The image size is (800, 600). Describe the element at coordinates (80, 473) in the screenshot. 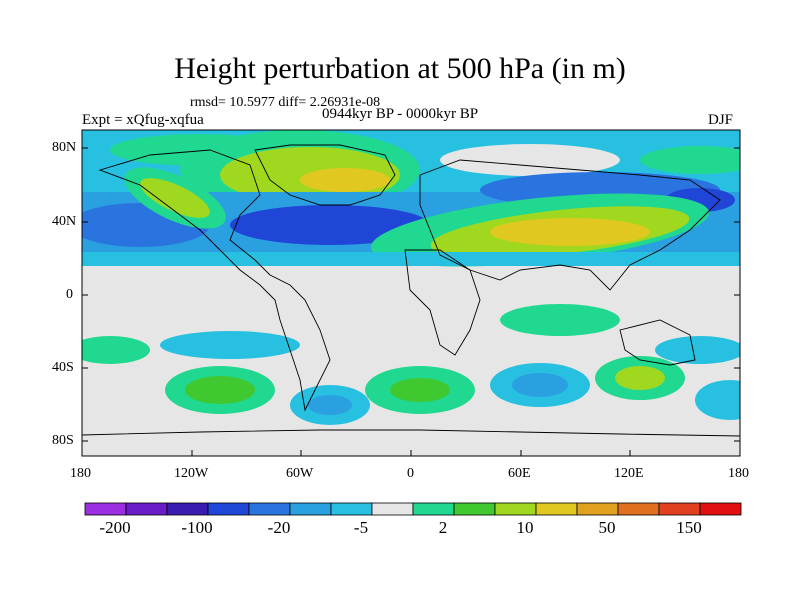

I see `lon-tick-180w: 180` at that location.